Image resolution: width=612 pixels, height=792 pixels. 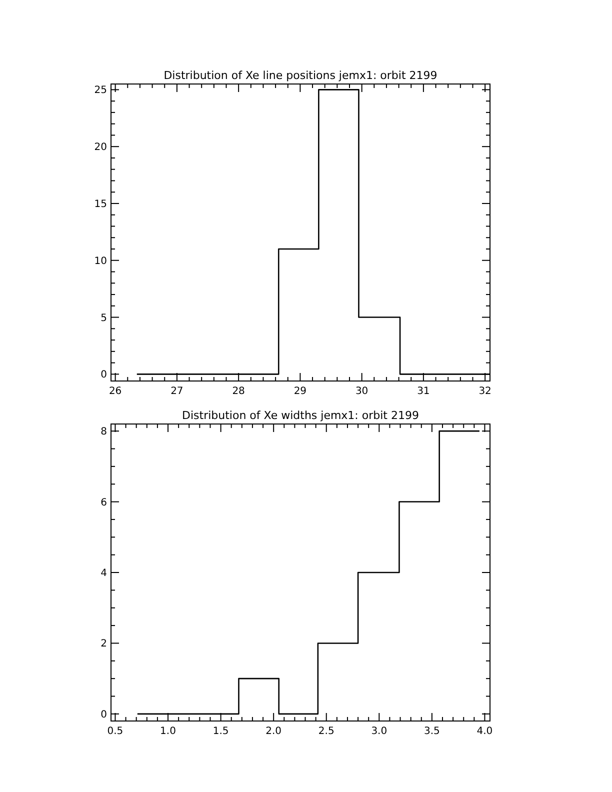 I want to click on x-tick-label: 32, so click(x=485, y=391).